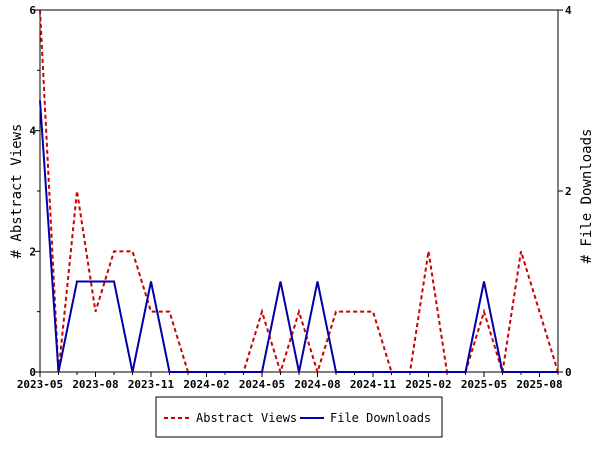  I want to click on x-tick-label: 2024-02, so click(206, 384).